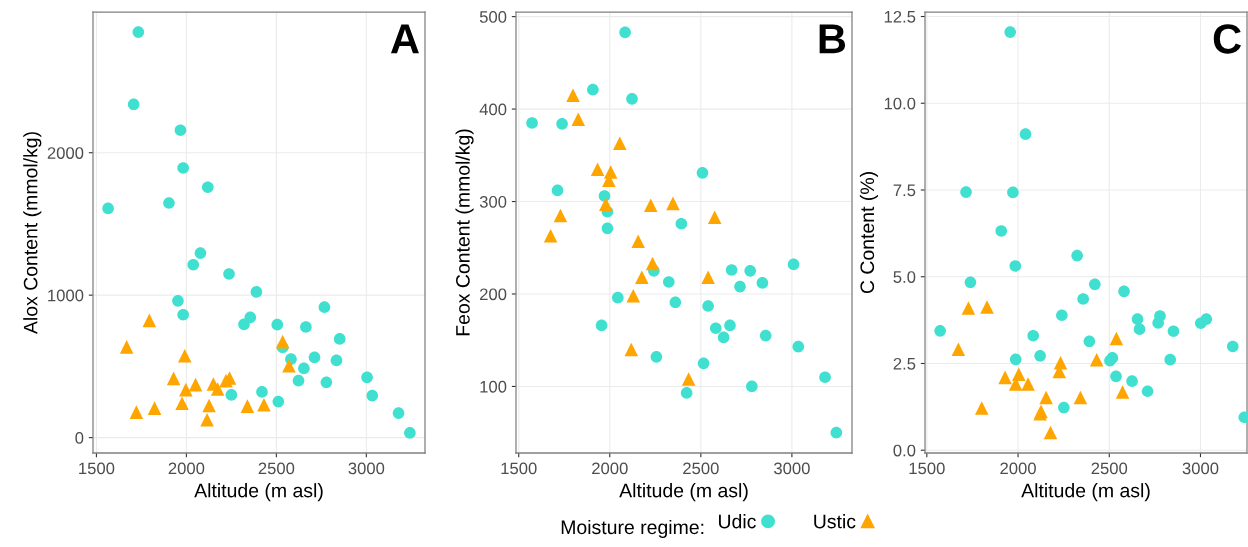 The image size is (1248, 547). I want to click on x-axis-title: Altitude (m asl), so click(1085, 492).